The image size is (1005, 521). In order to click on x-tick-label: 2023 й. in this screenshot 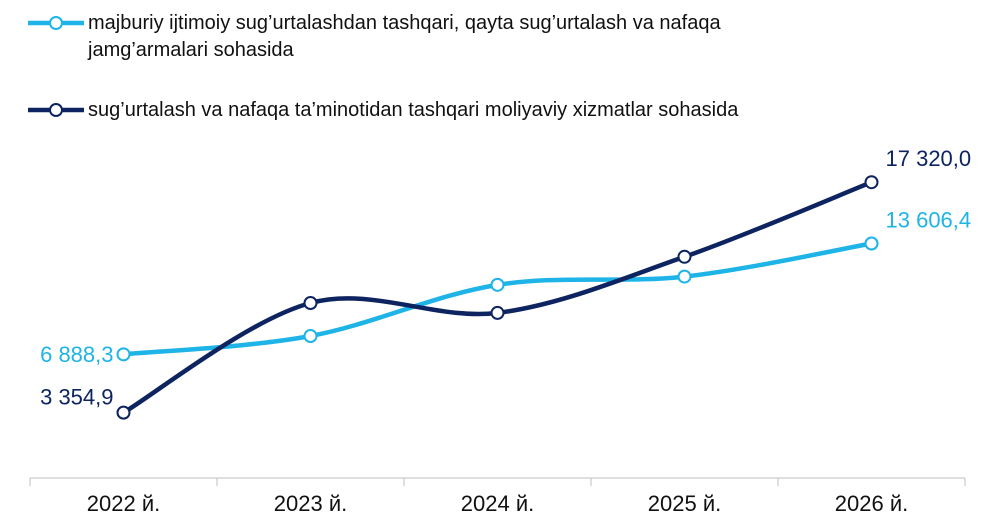, I will do `click(310, 503)`.